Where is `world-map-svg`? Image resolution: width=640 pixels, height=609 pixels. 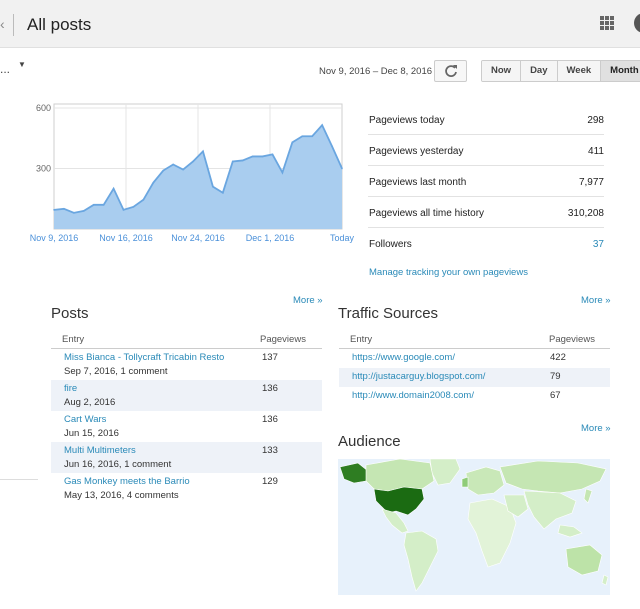 world-map-svg is located at coordinates (474, 525).